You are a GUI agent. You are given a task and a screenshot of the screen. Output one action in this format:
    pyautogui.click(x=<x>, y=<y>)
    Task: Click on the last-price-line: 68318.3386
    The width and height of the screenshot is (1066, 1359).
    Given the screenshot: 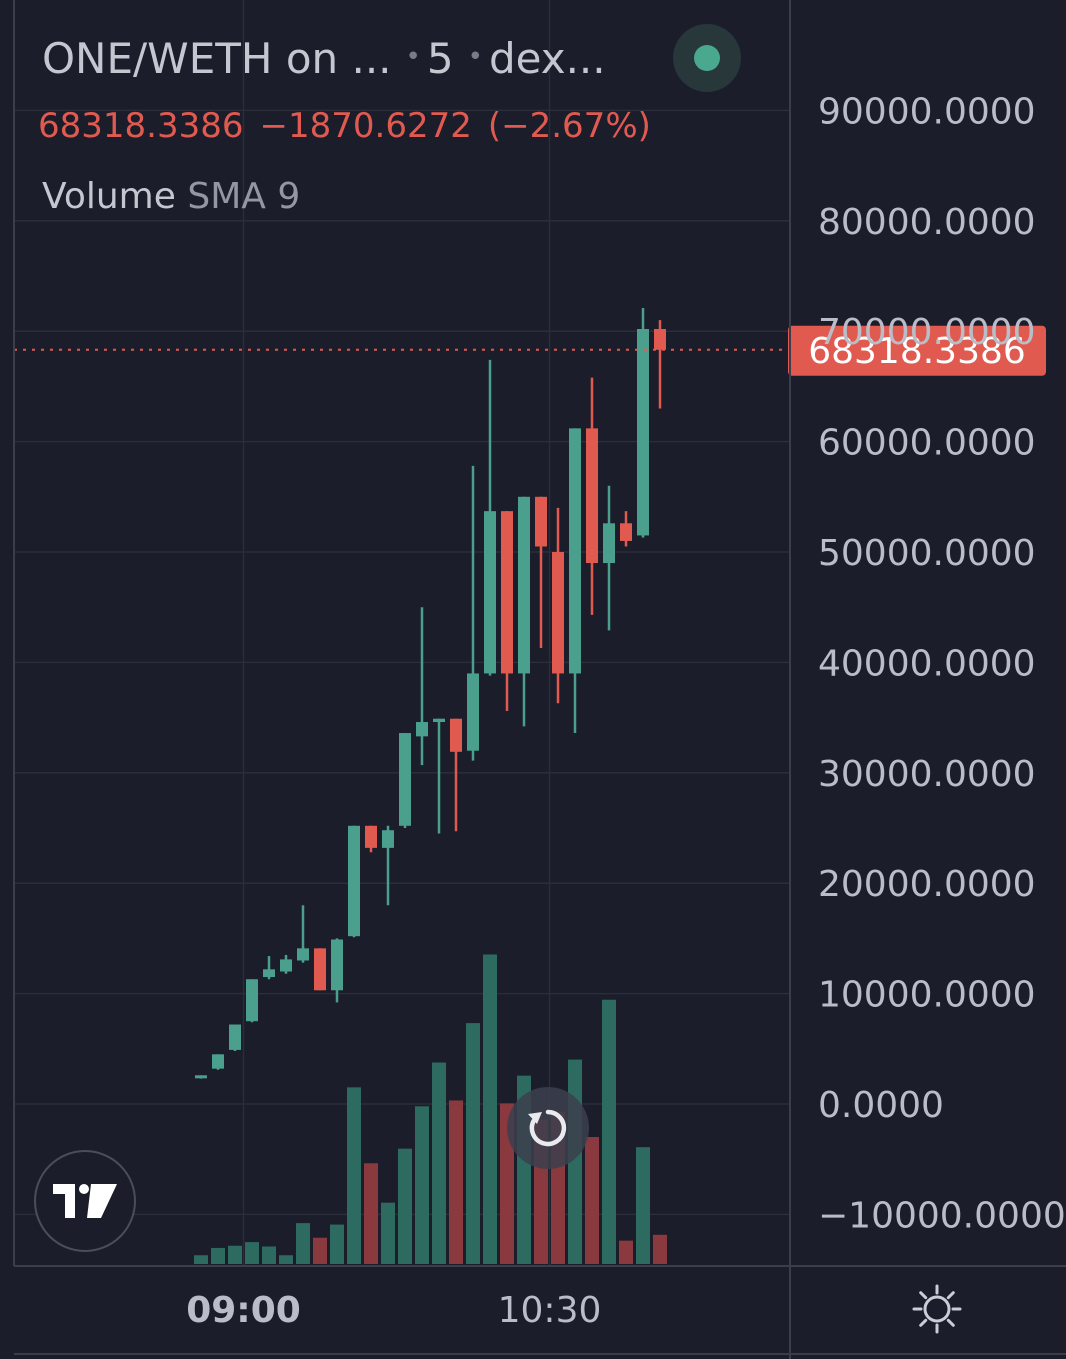 What is the action you would take?
    pyautogui.click(x=530, y=350)
    